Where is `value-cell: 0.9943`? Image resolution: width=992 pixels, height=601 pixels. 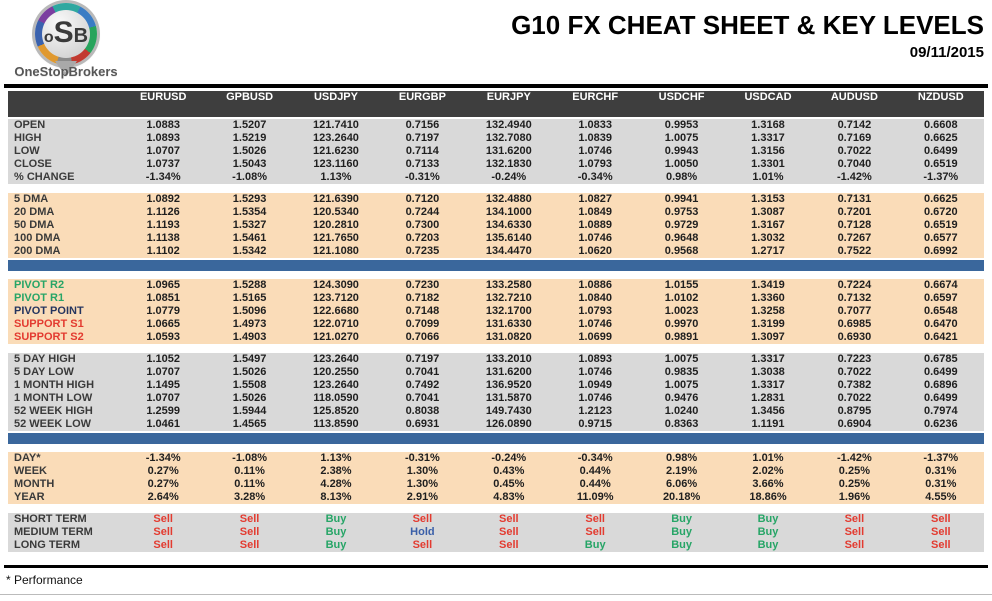
value-cell: 0.9943 is located at coordinates (681, 151).